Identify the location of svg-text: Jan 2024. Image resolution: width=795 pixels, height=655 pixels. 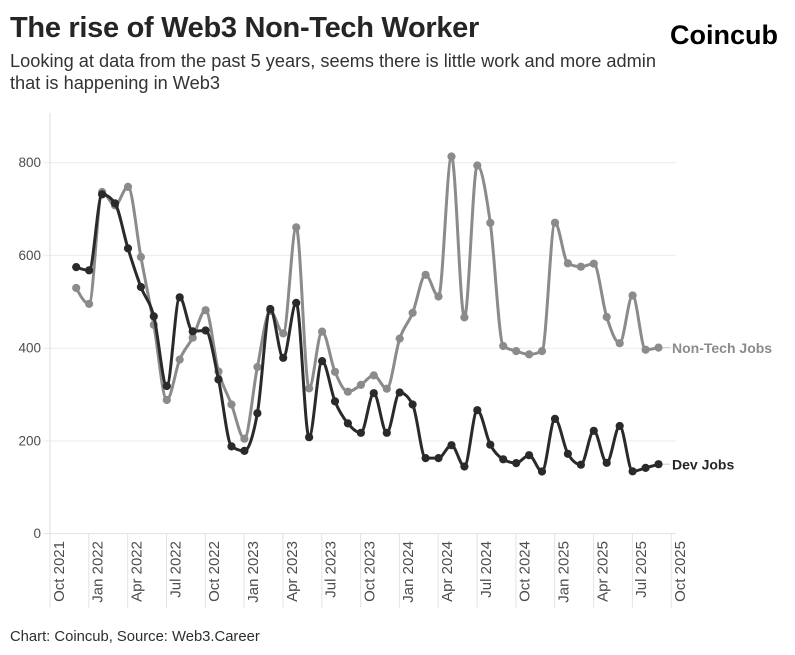
(408, 572).